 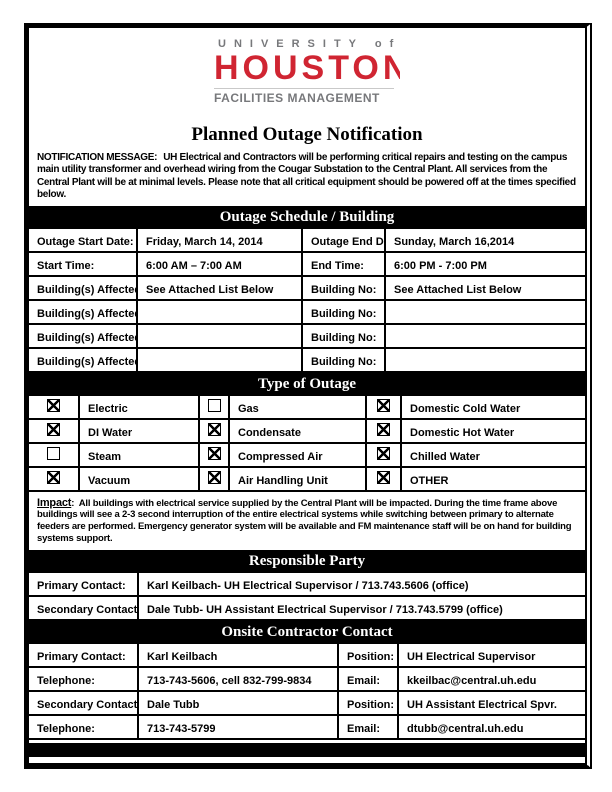 What do you see at coordinates (54, 502) in the screenshot?
I see `impact-label: Impact` at bounding box center [54, 502].